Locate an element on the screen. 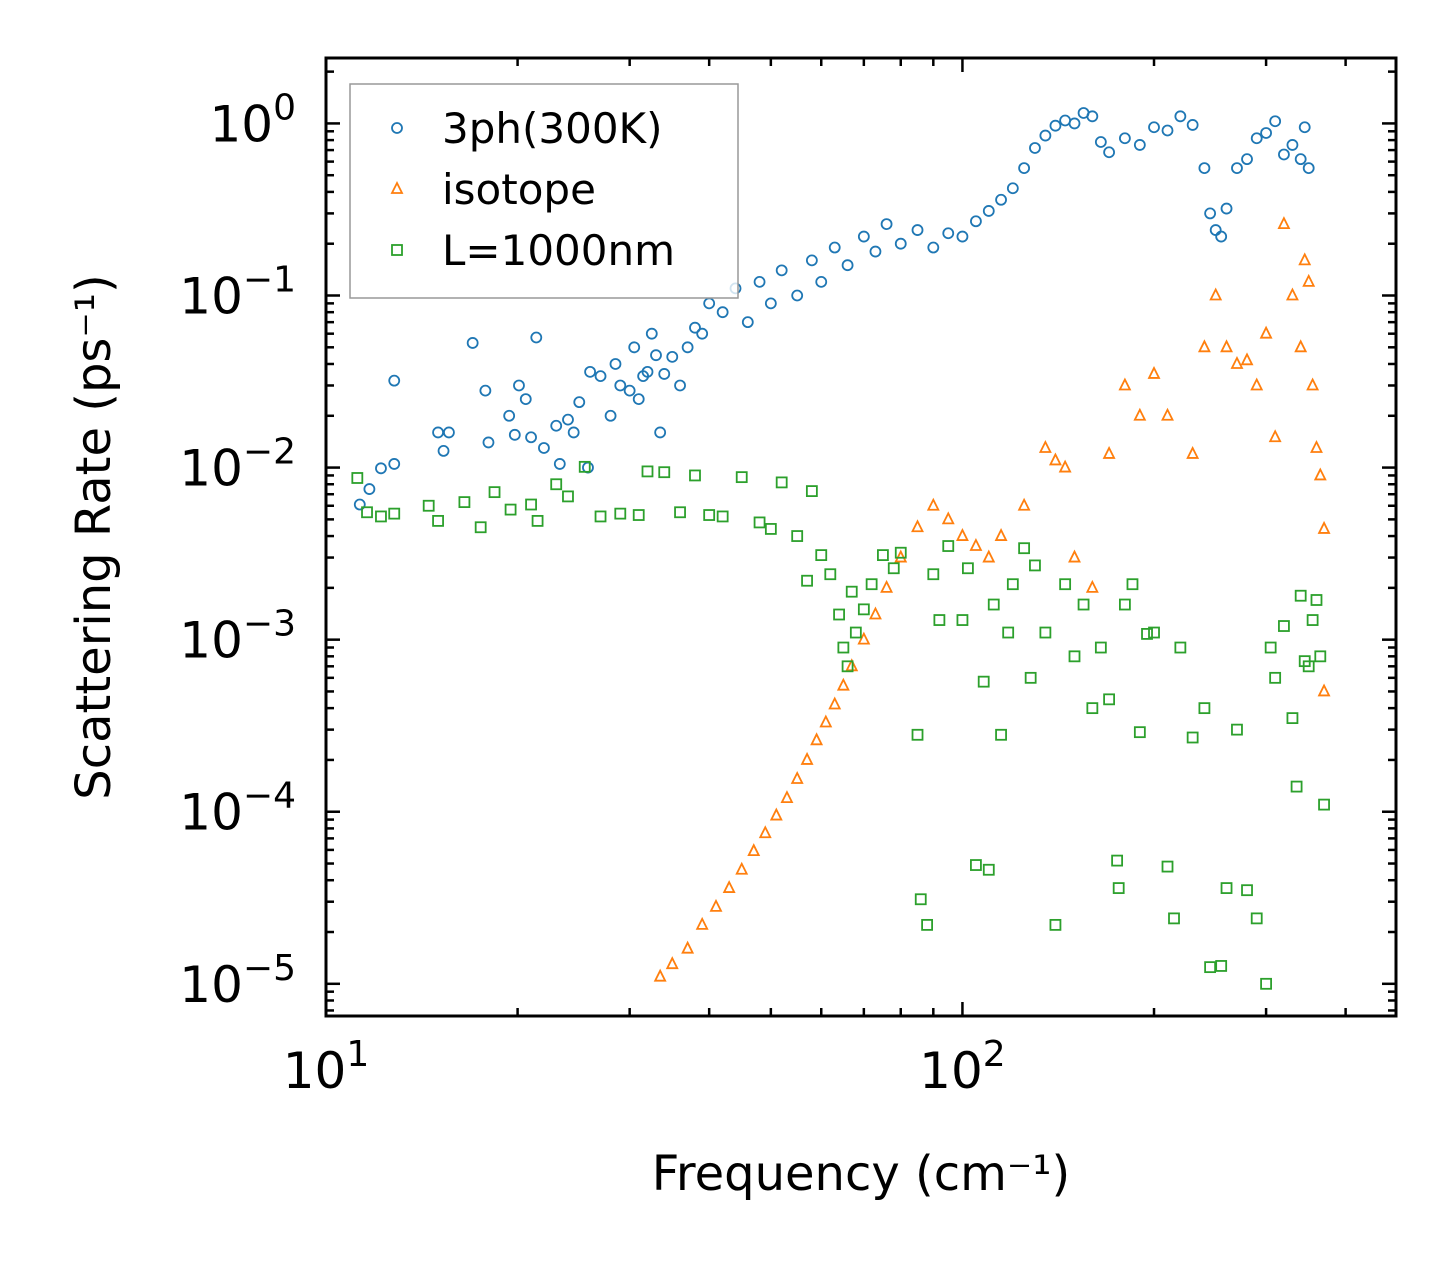 This screenshot has height=1265, width=1455. legend-label-3ph: 3ph(300K) is located at coordinates (552, 128).